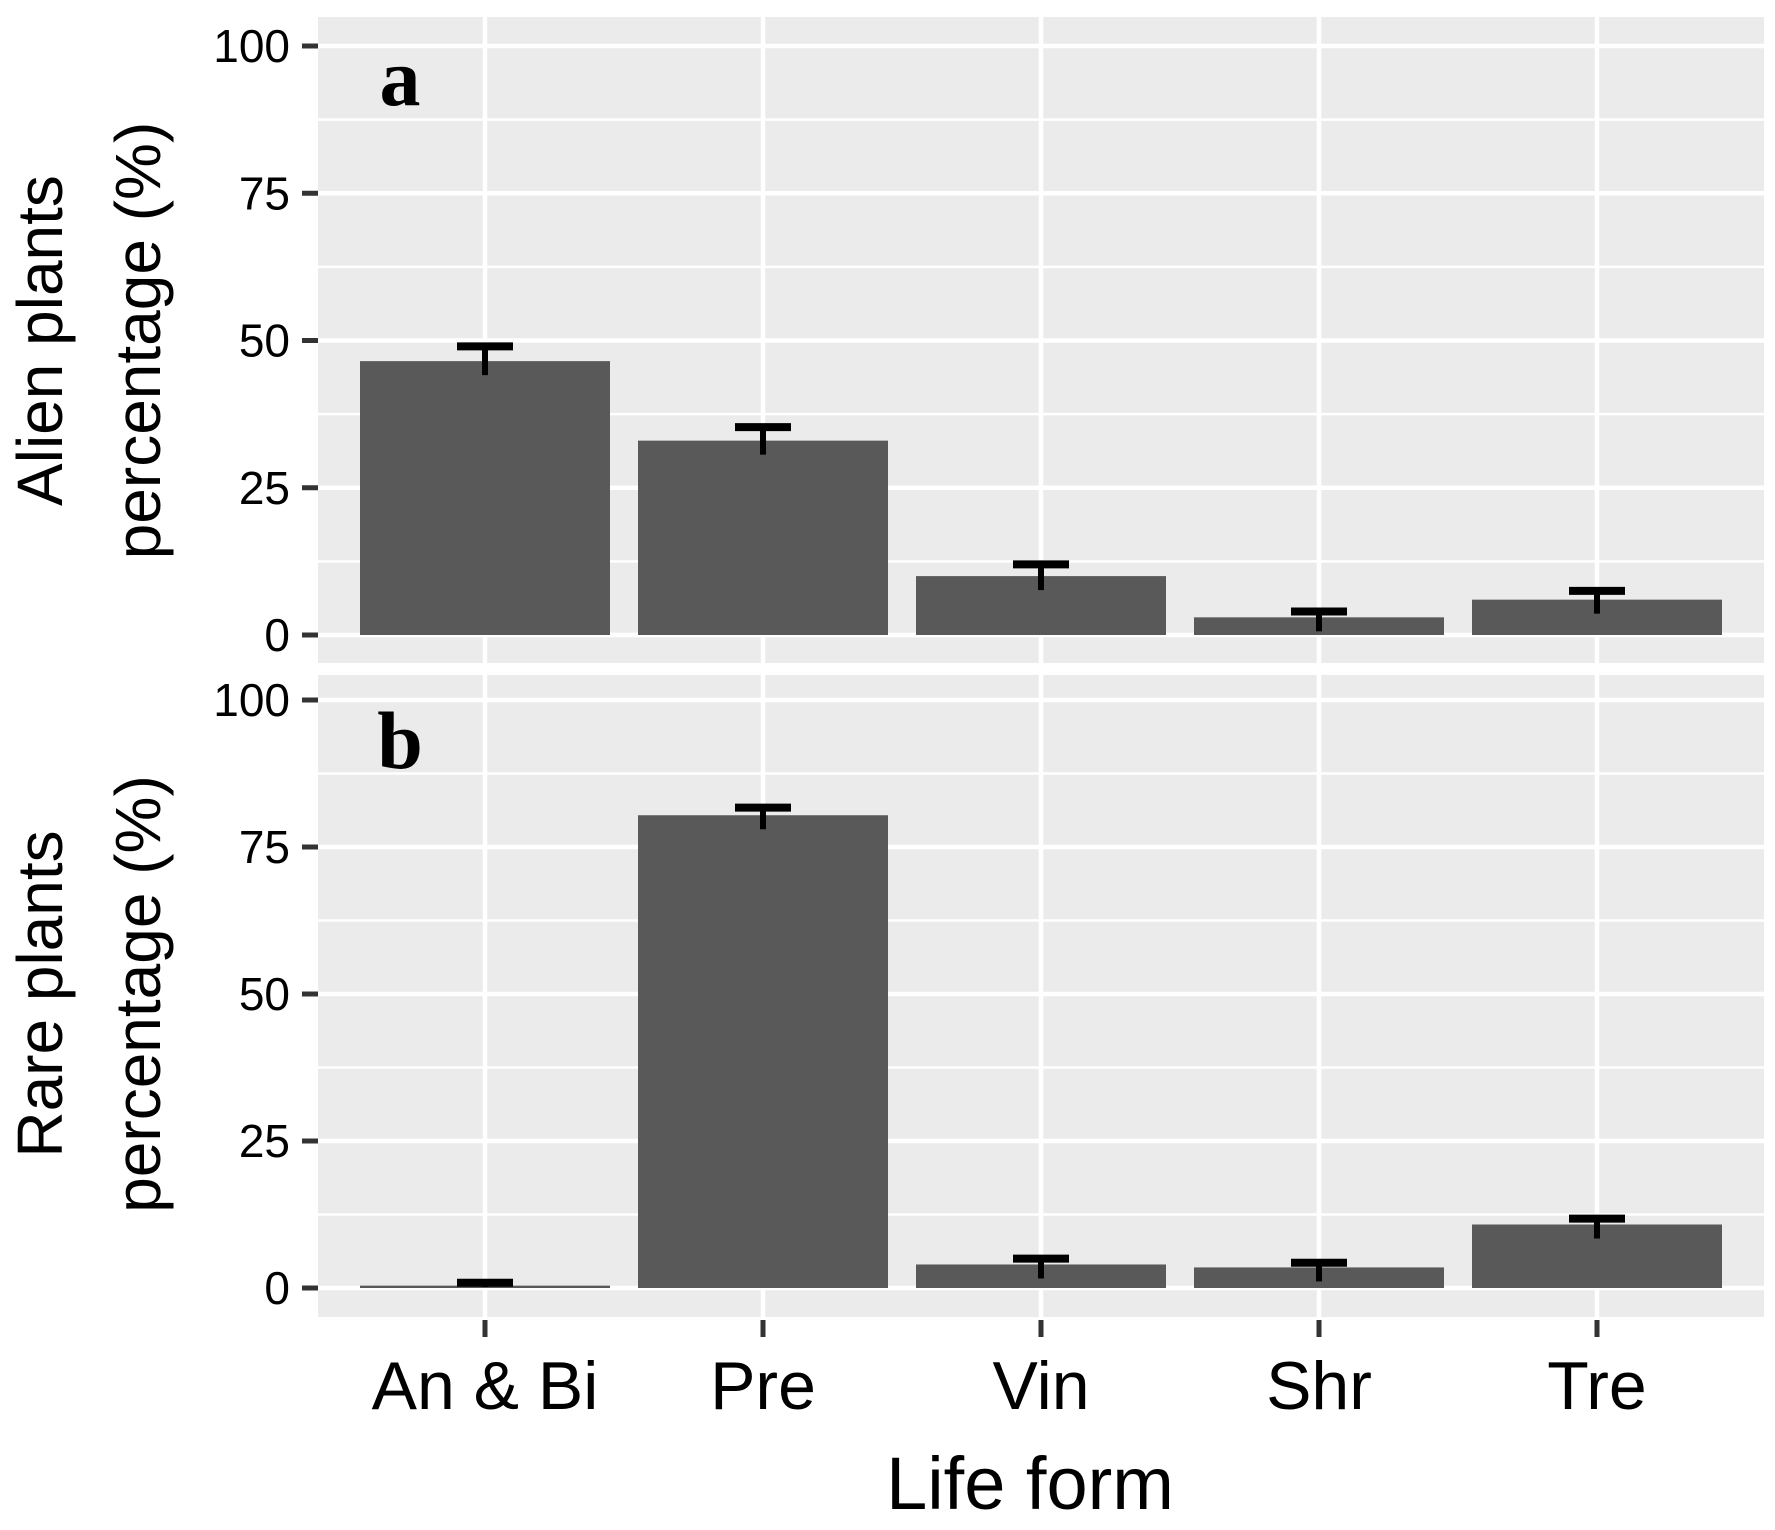 The width and height of the screenshot is (1775, 1530). I want to click on panel-label-b: b, so click(400, 740).